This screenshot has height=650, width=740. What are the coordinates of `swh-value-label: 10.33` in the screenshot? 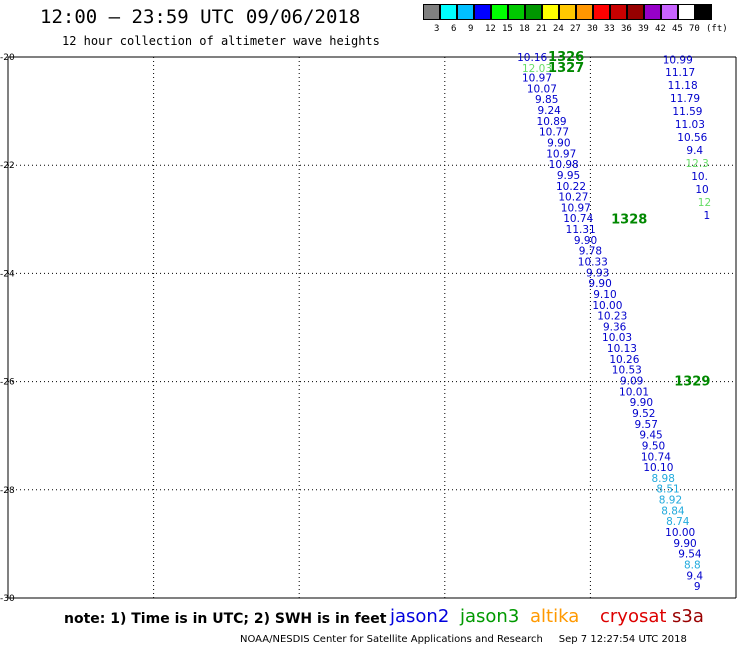 It's located at (593, 262).